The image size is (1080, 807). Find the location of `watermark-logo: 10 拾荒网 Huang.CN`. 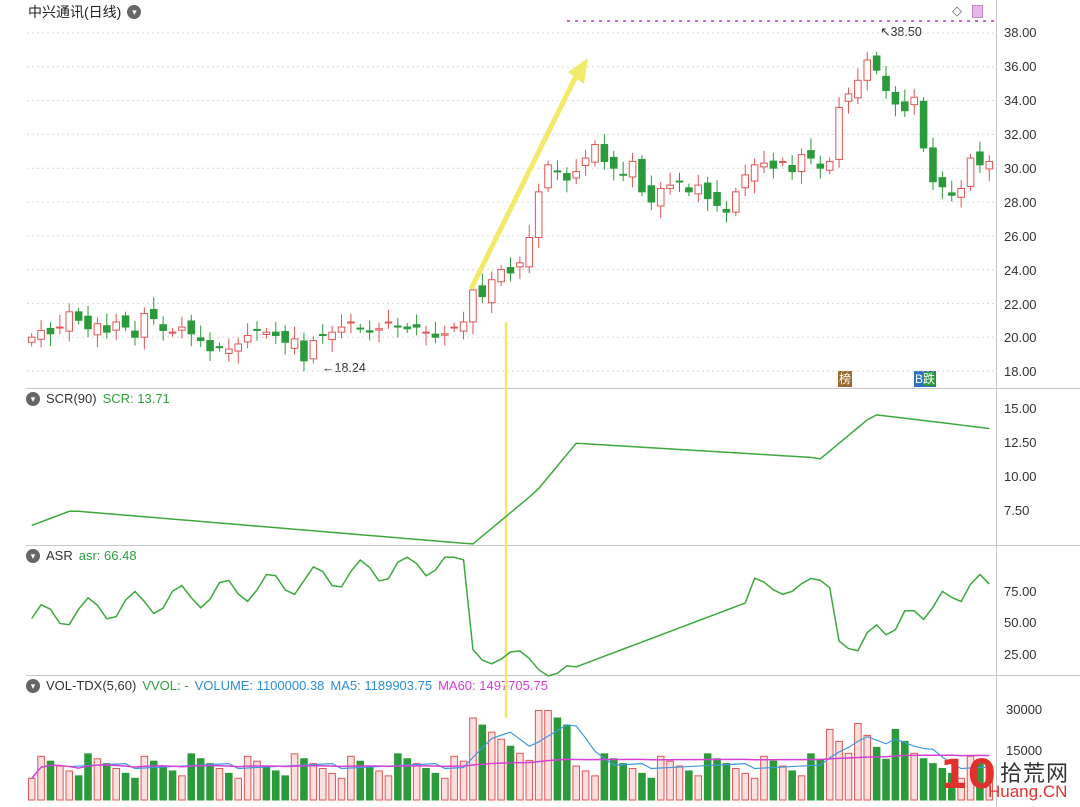

watermark-logo: 10 拾荒网 Huang.CN is located at coordinates (1010, 779).